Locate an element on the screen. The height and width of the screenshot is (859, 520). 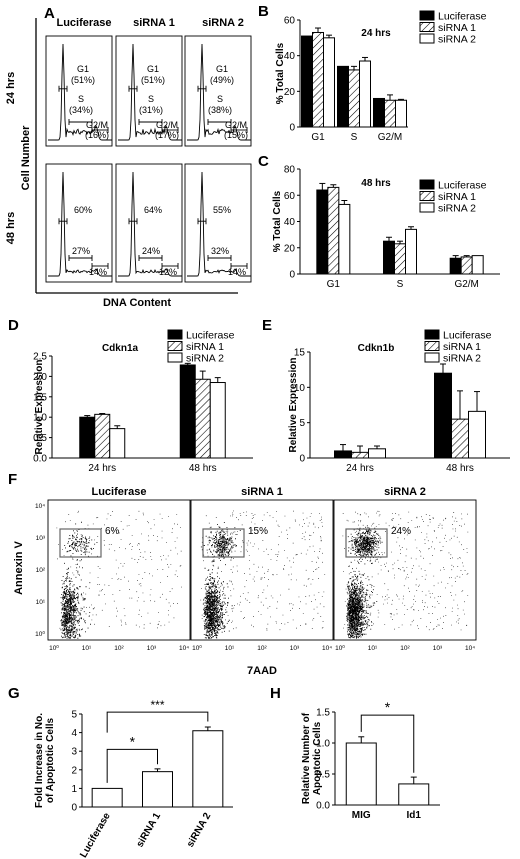
histogram-label: G2/M is located at coordinates (236, 125).